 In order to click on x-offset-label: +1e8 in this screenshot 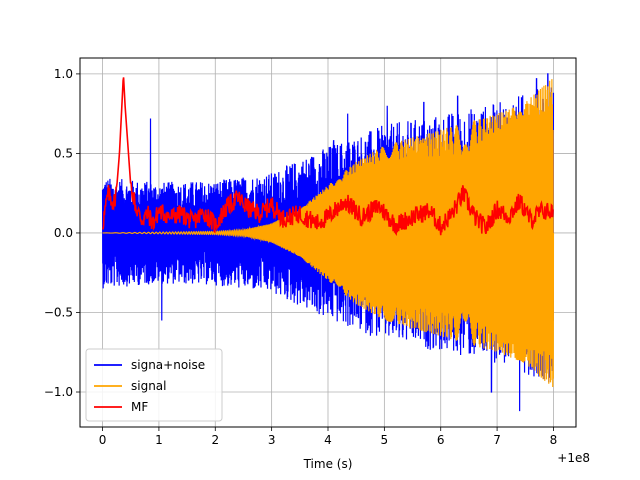, I will do `click(573, 458)`.